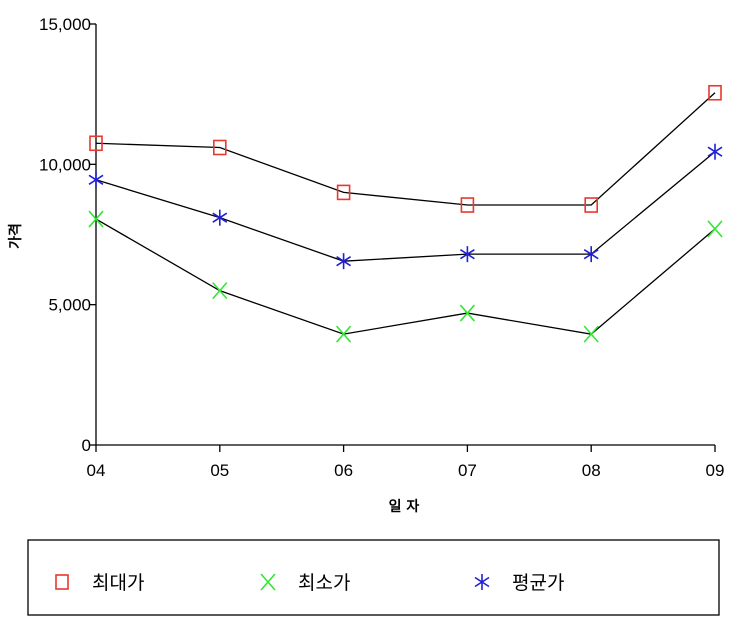 This screenshot has height=630, width=730. What do you see at coordinates (324, 583) in the screenshot?
I see `legend-label: 최소가` at bounding box center [324, 583].